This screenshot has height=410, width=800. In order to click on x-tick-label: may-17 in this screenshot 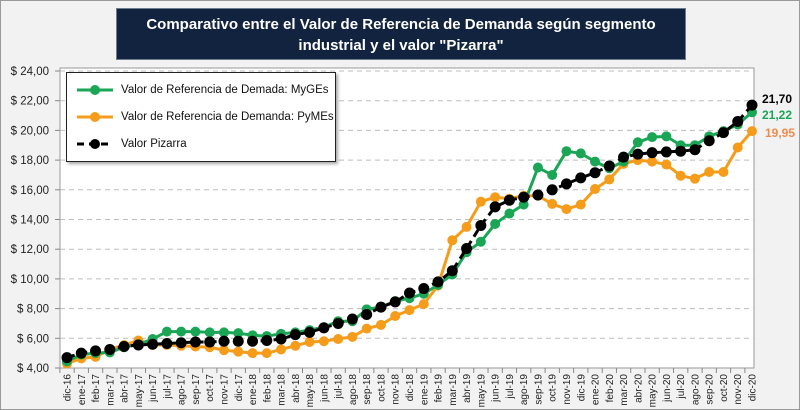, I will do `click(139, 391)`.